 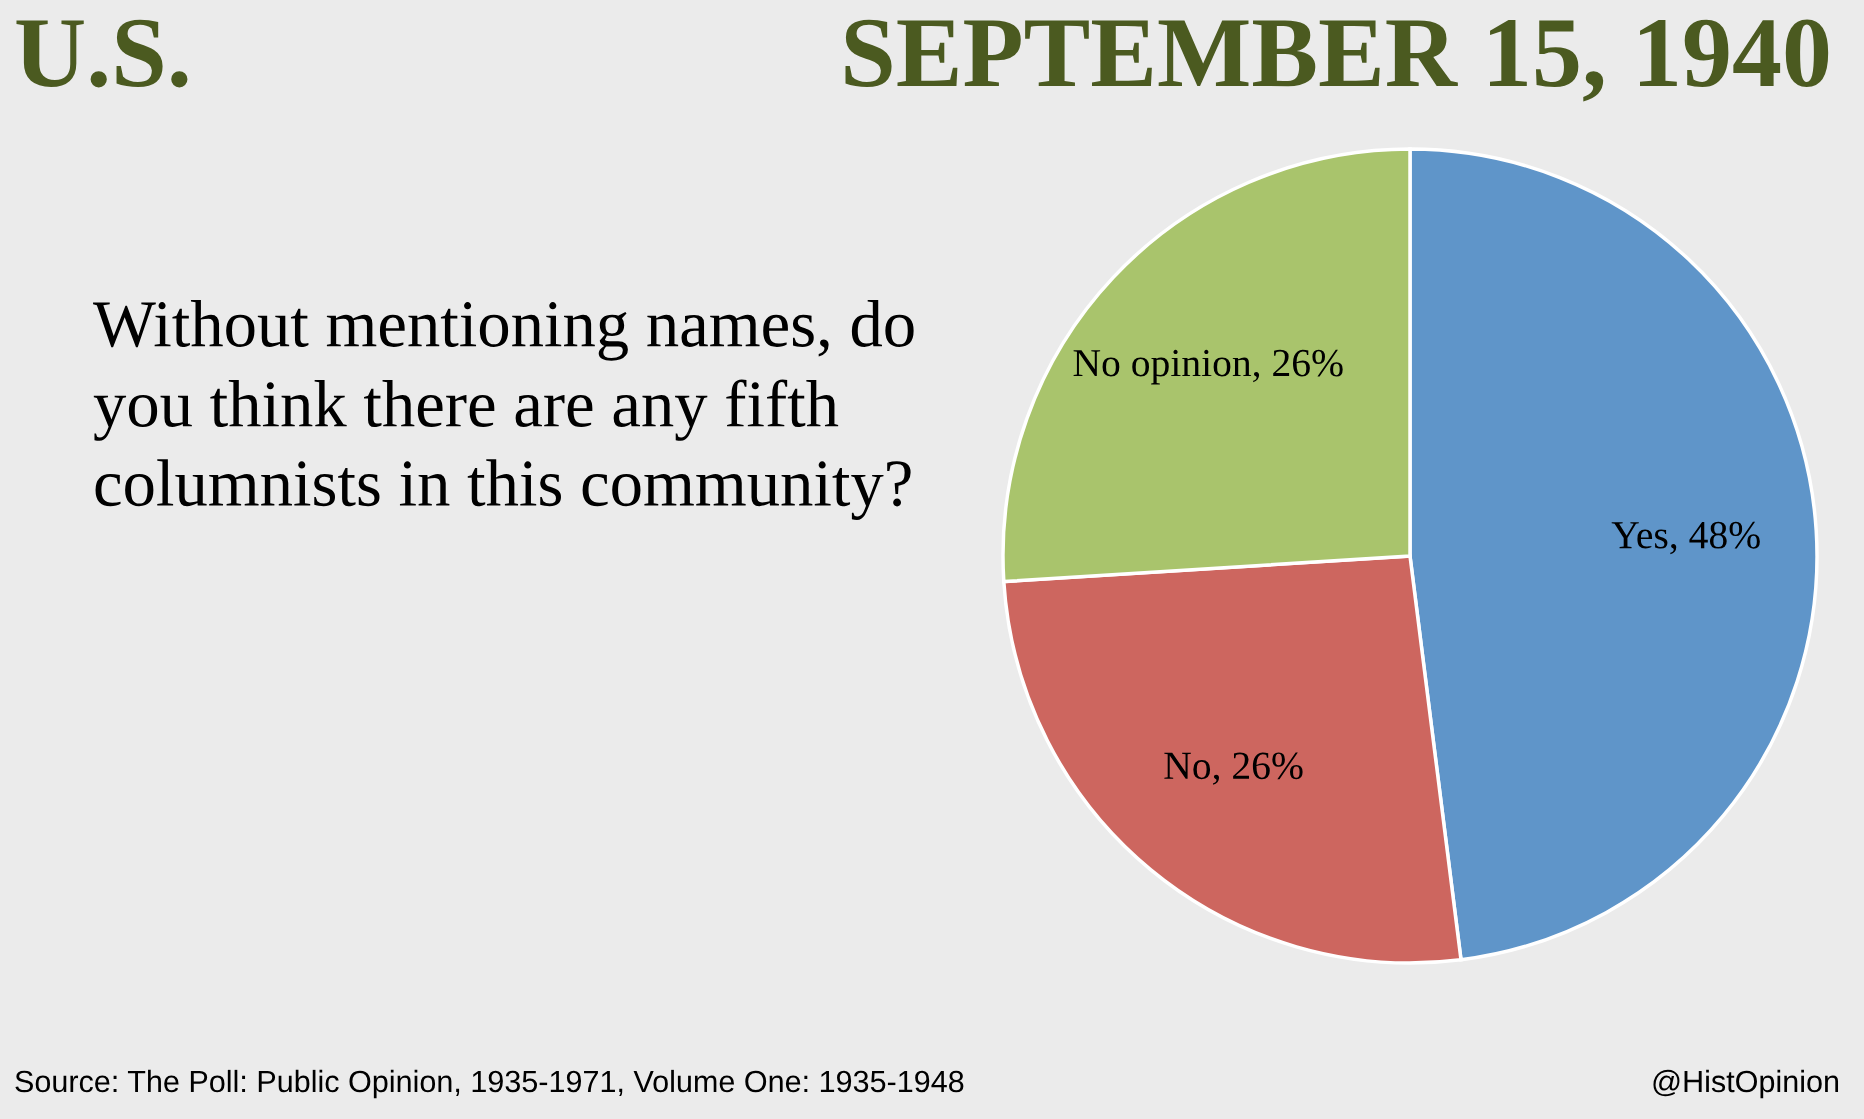 I want to click on text: @HistOpinion, so click(x=1746, y=1084).